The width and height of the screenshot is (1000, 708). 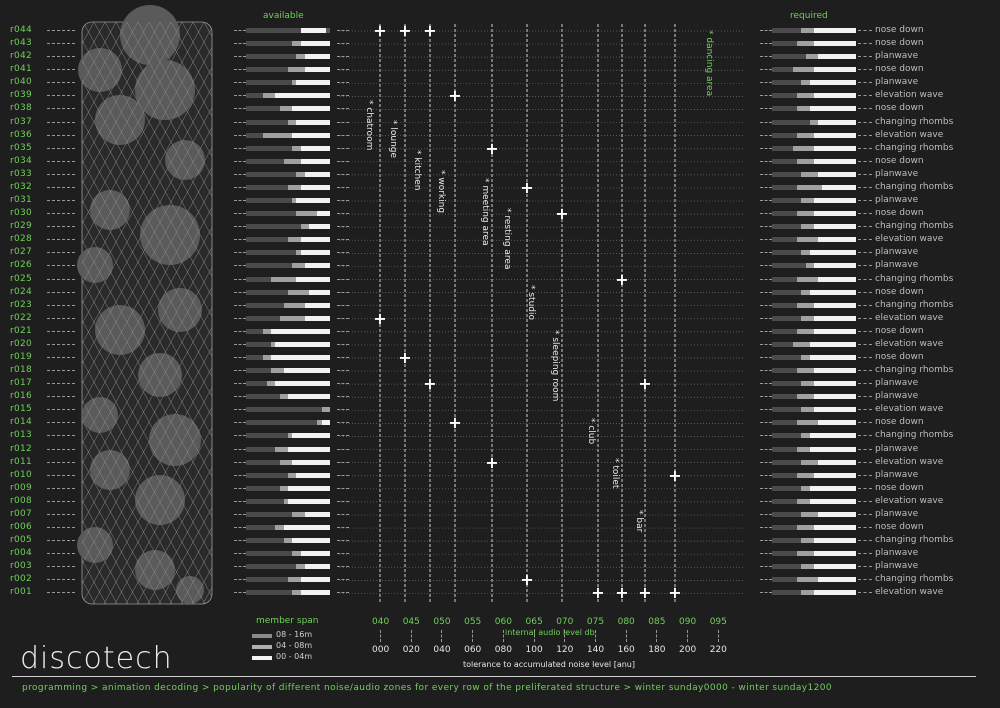 I want to click on rhomb-cluster, so click(x=165, y=90).